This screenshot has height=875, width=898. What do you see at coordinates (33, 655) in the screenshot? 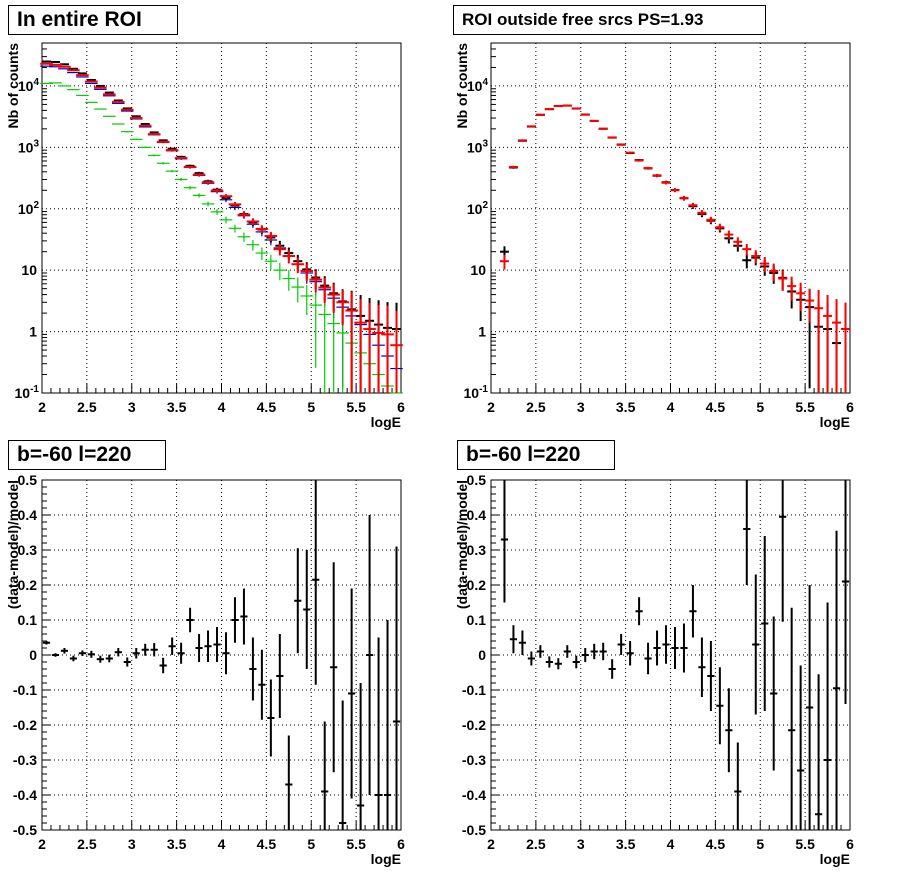
I see `y-tick-label: 0` at bounding box center [33, 655].